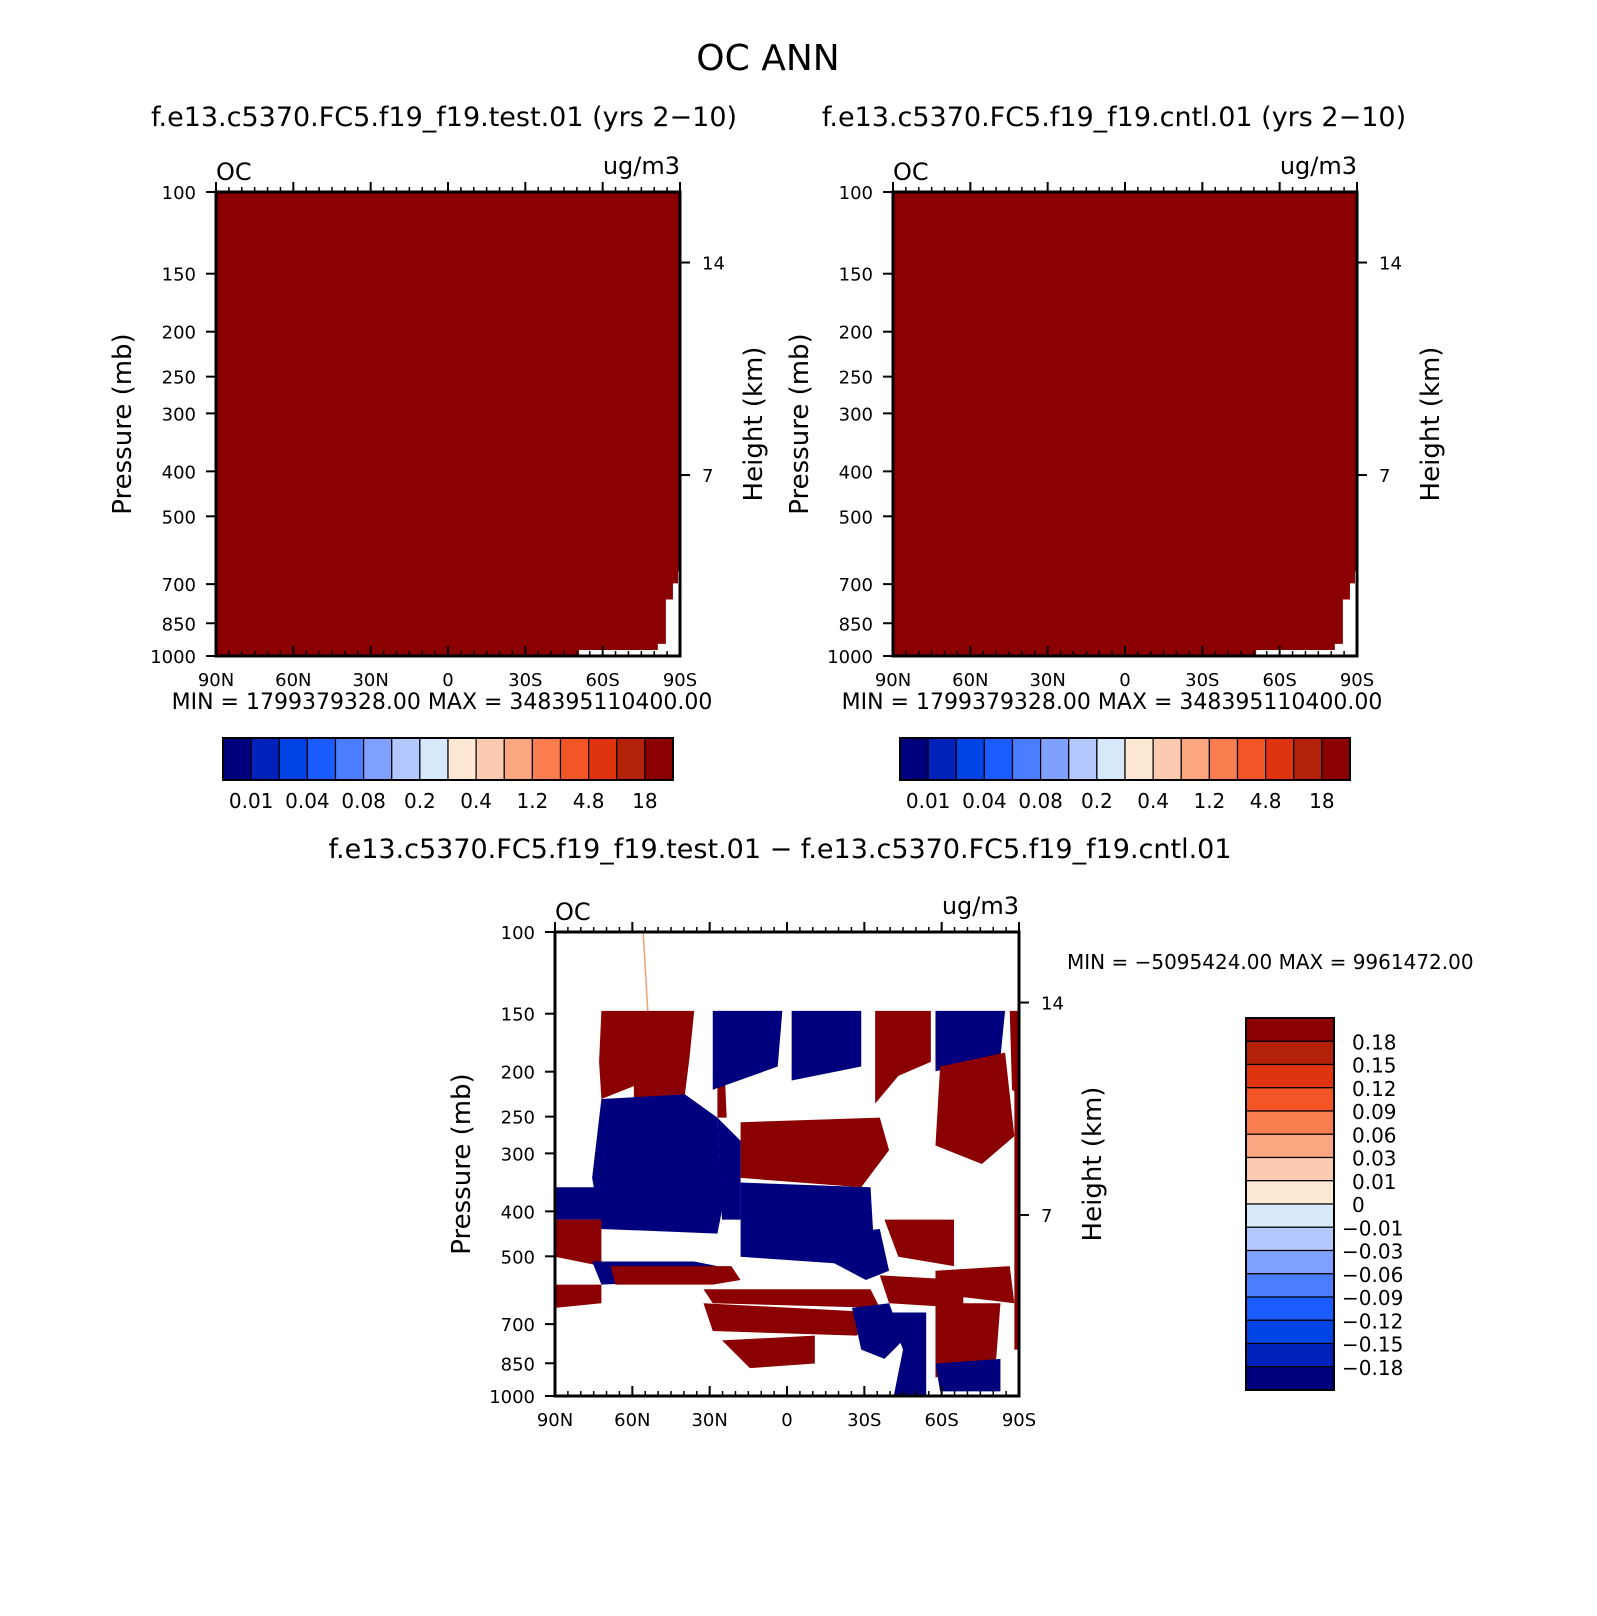  Describe the element at coordinates (1125, 424) in the screenshot. I see `field-fill` at that location.